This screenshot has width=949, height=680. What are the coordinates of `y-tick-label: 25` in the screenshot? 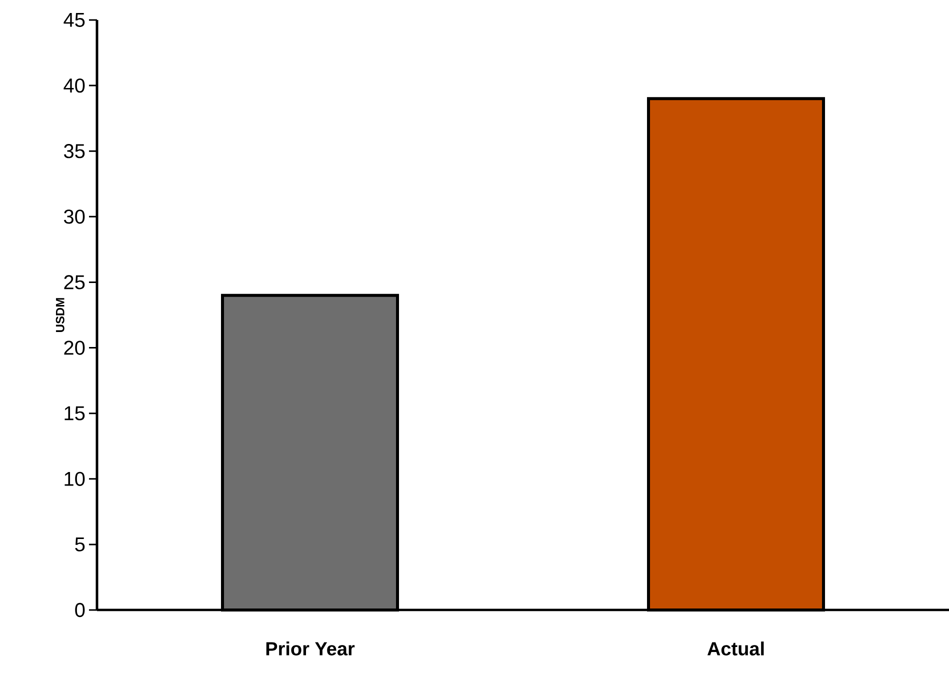 It's located at (74, 282).